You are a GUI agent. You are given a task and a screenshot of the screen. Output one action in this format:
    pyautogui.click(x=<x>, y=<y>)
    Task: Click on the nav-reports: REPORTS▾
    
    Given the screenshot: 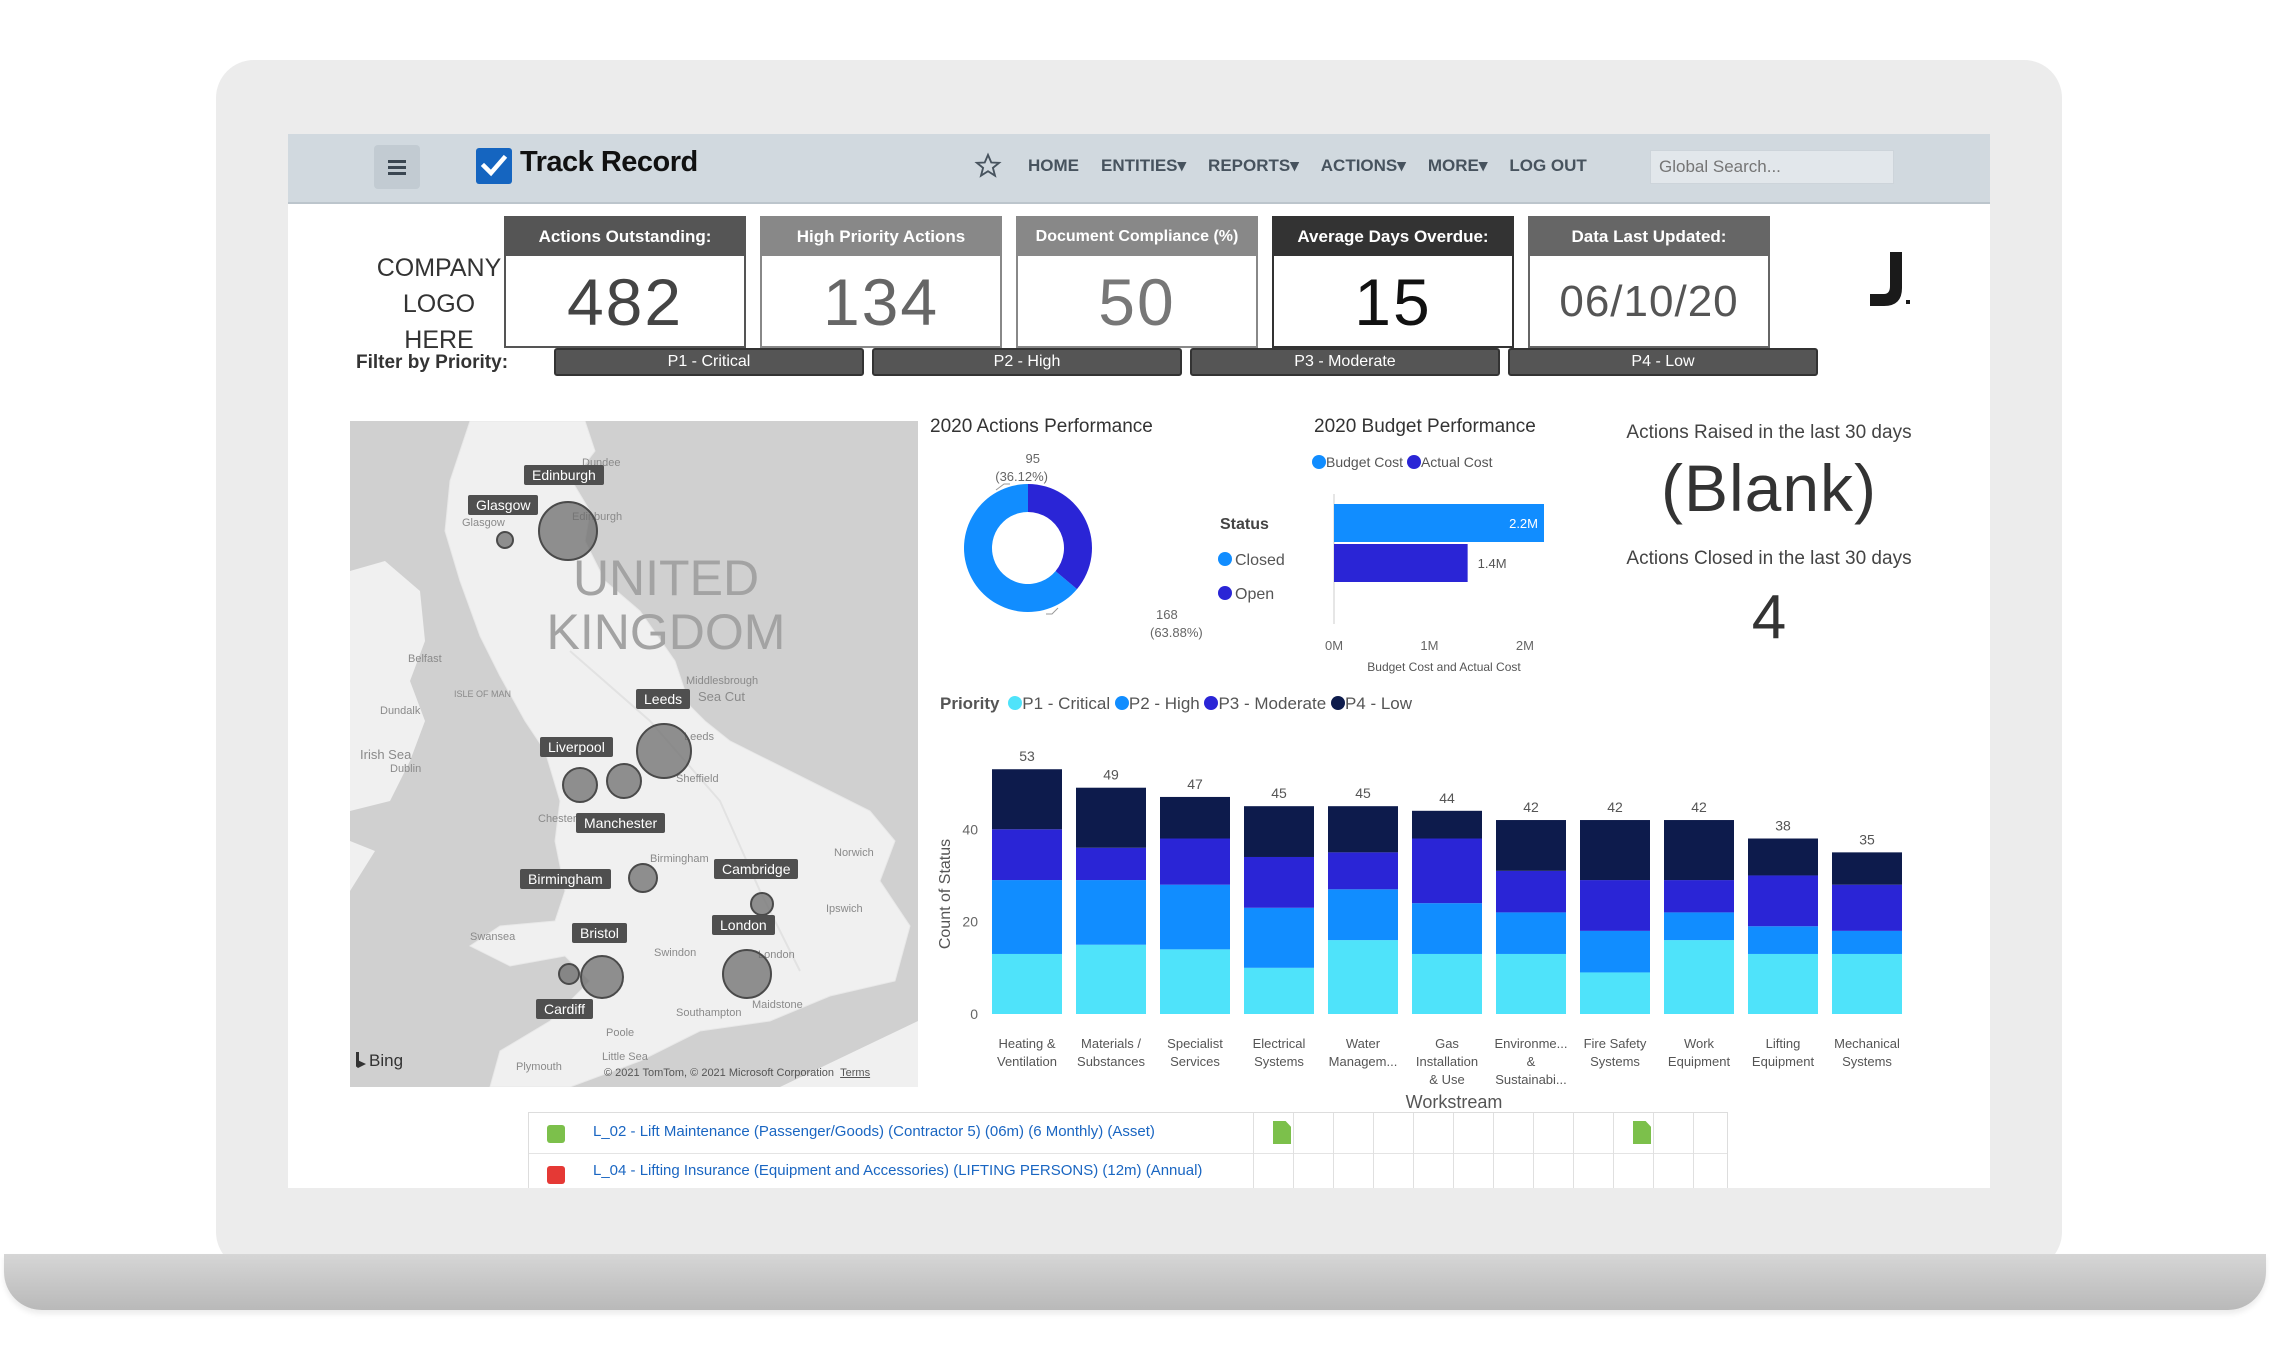 What is the action you would take?
    pyautogui.click(x=1253, y=165)
    